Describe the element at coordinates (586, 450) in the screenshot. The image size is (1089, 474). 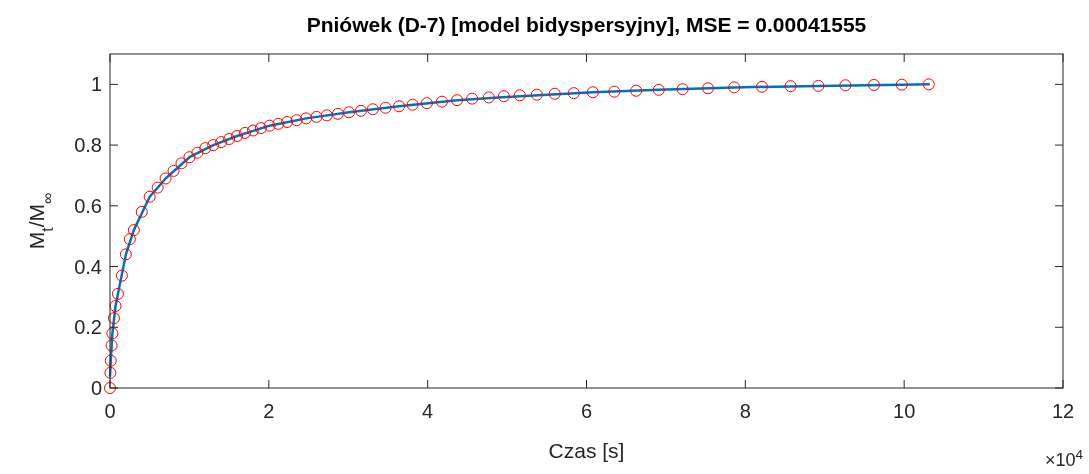
I see `x-axis-title: Czas [s]` at that location.